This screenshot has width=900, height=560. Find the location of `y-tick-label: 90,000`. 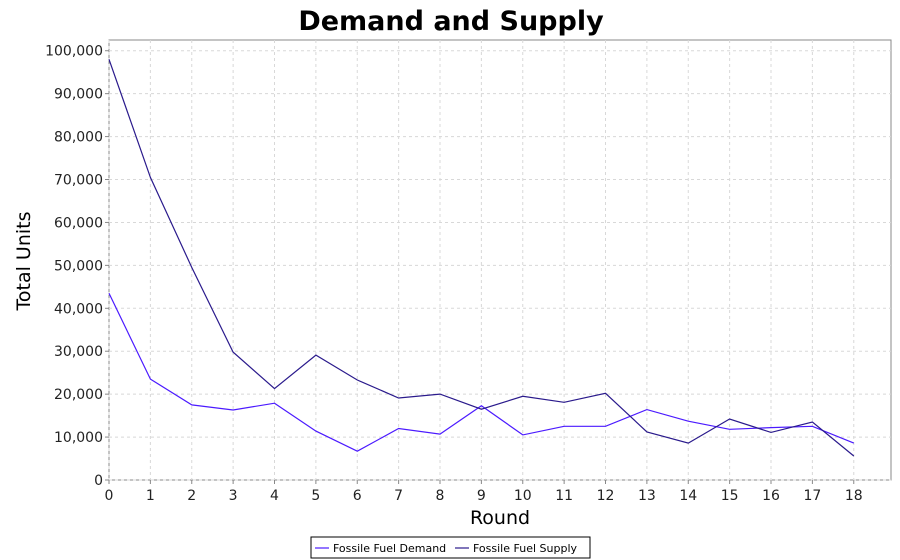

y-tick-label: 90,000 is located at coordinates (78, 95).